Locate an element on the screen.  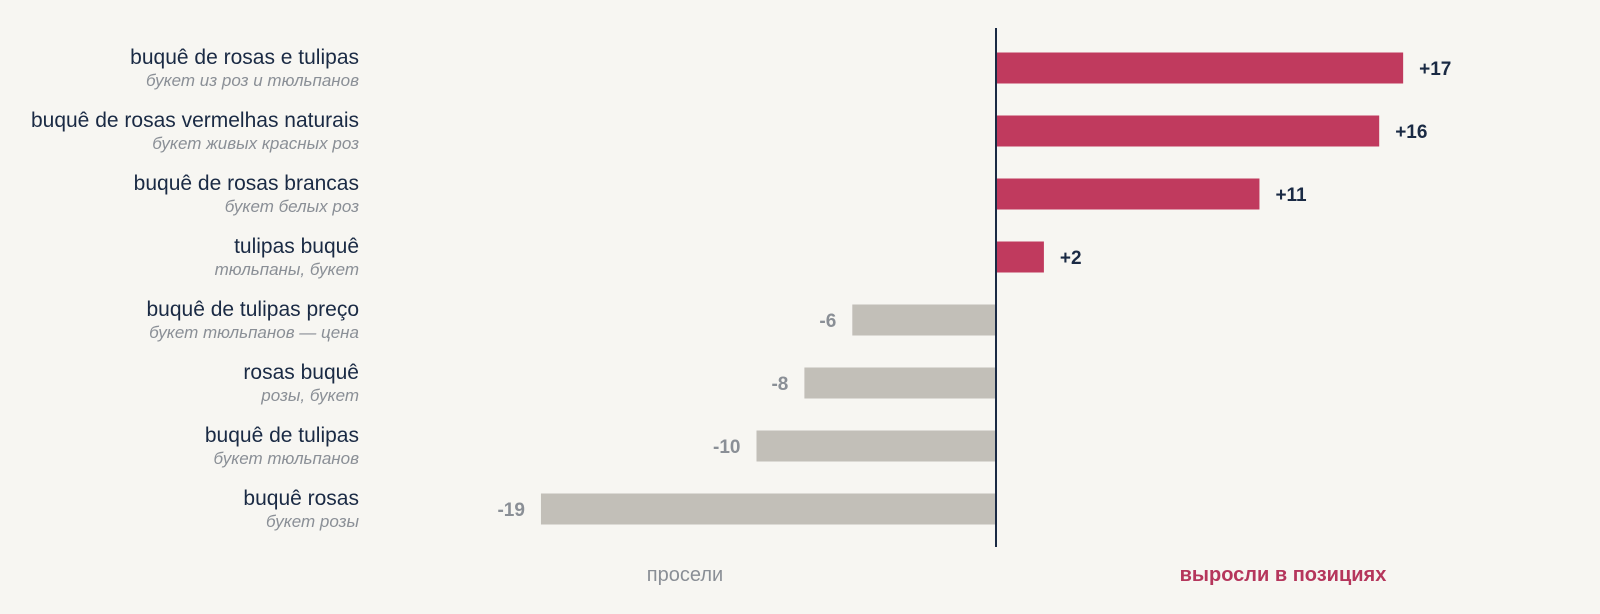
legend-positive: выросли в позициях is located at coordinates (1283, 575).